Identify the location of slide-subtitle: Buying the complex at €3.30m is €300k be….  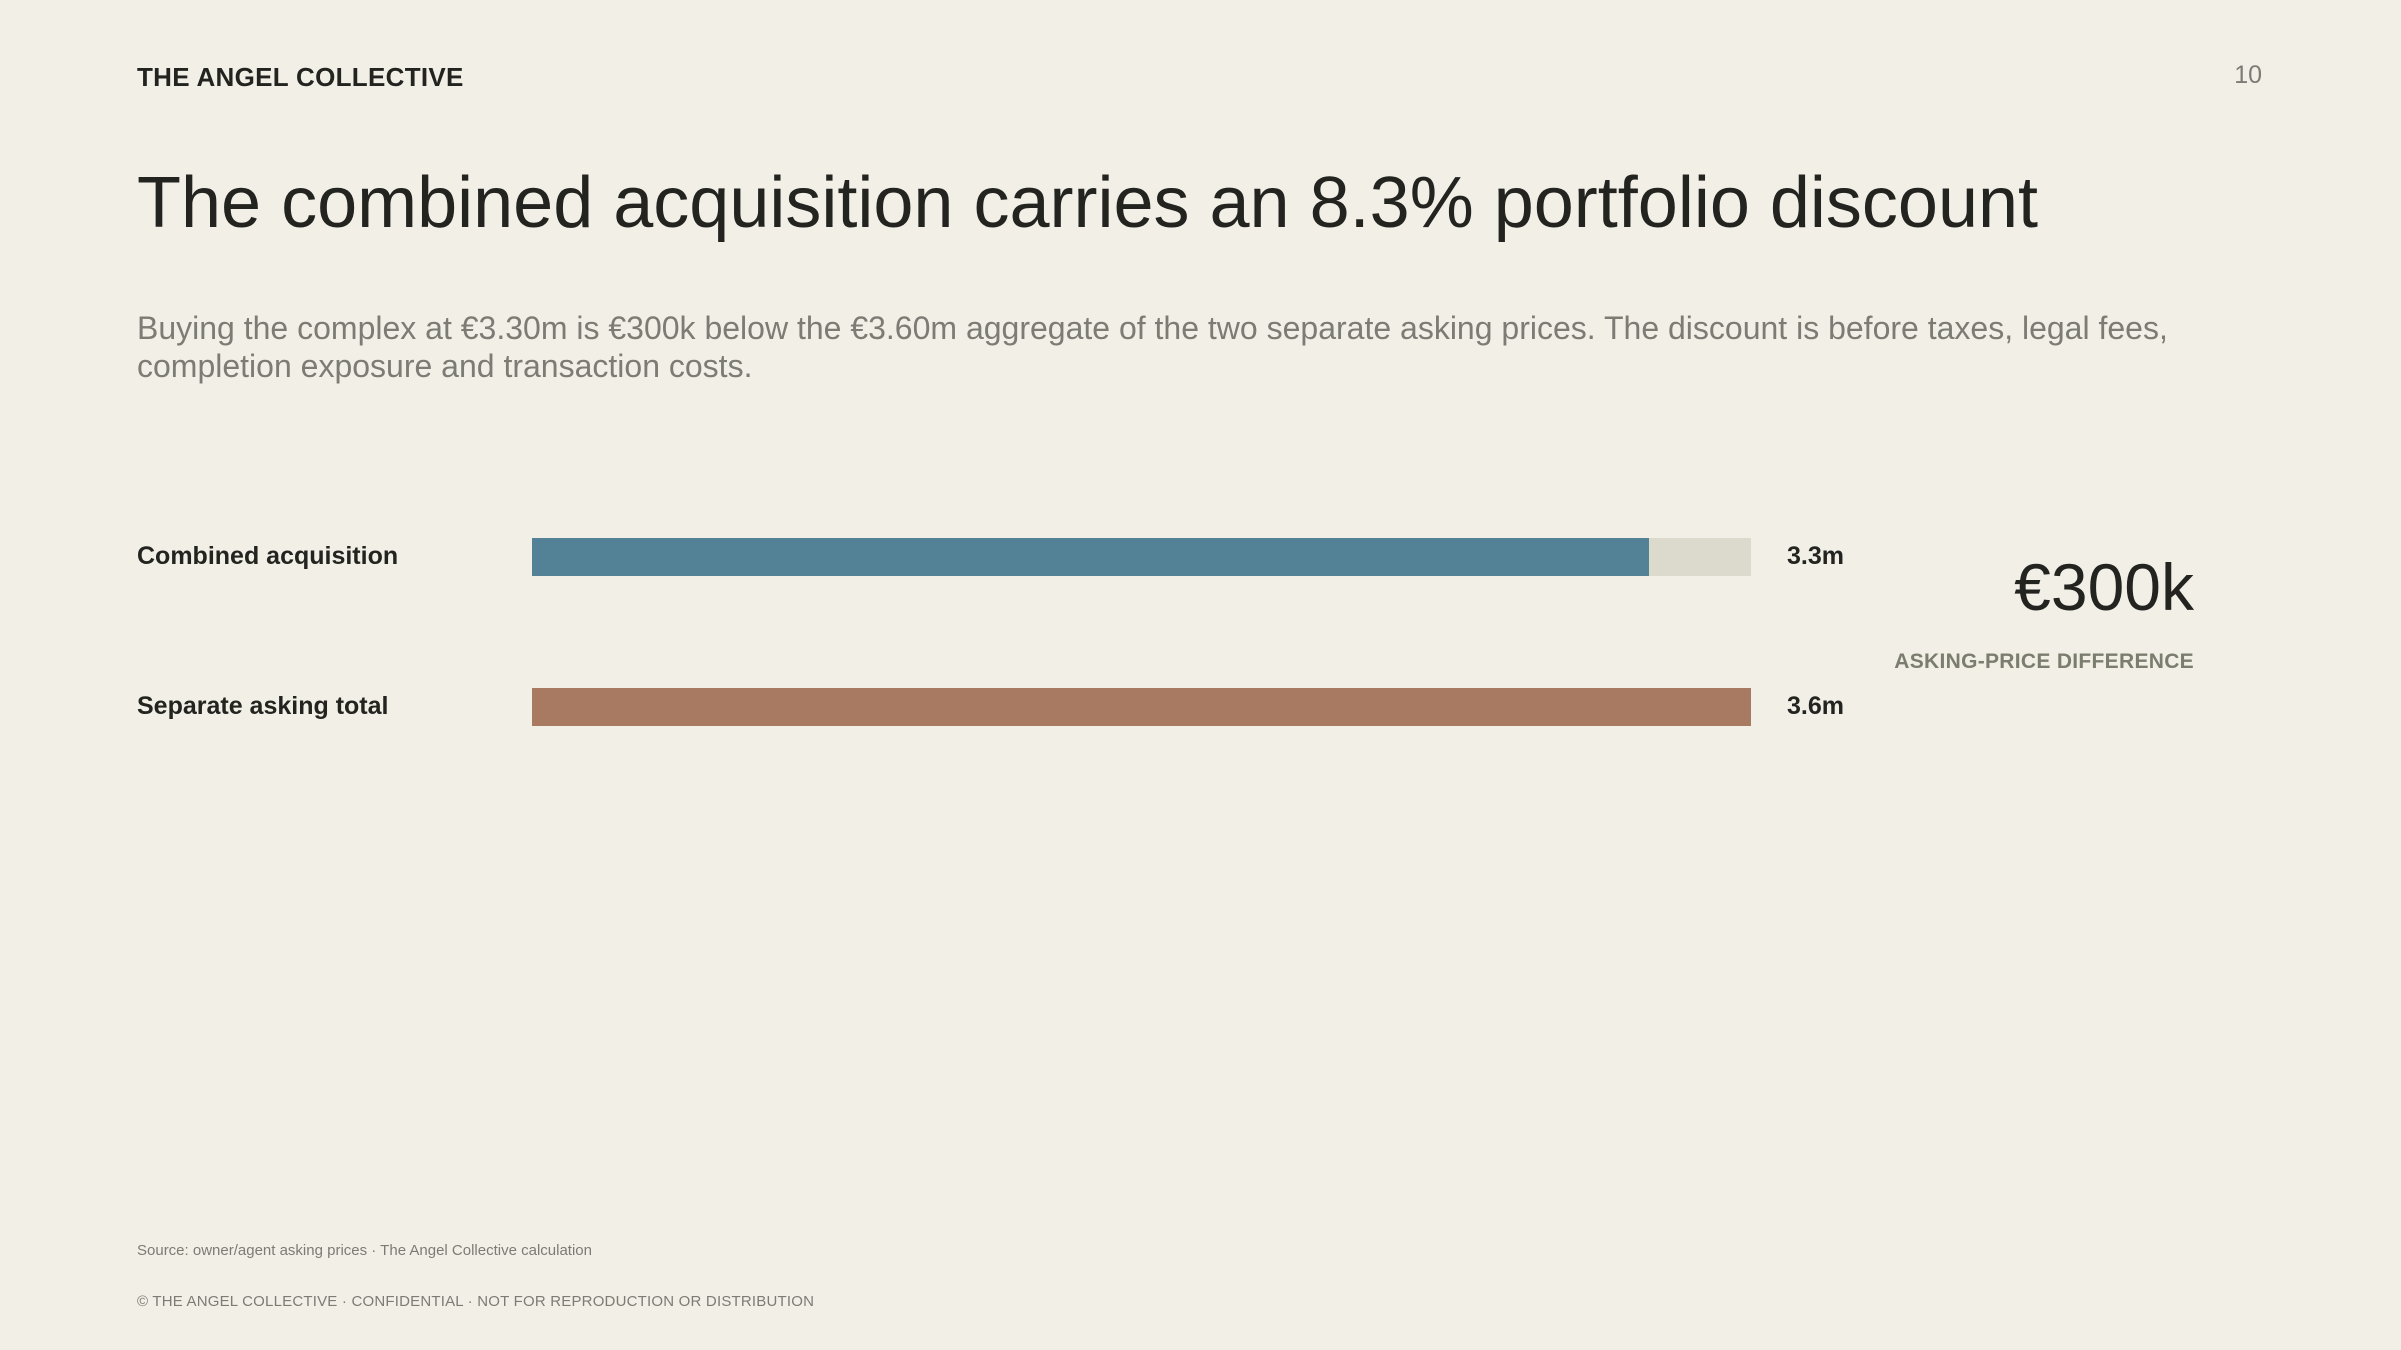
(1152, 347).